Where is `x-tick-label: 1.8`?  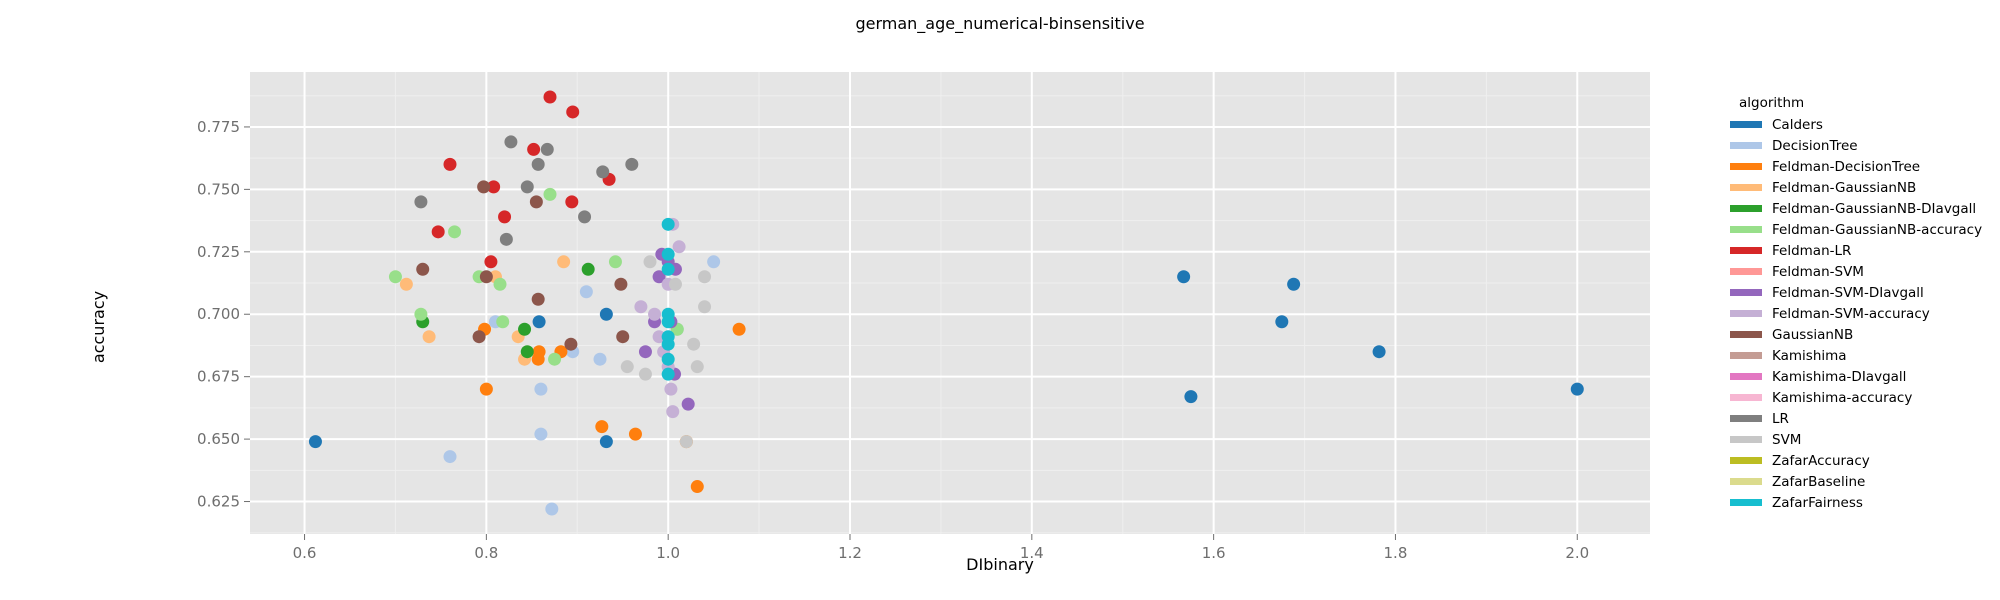
x-tick-label: 1.8 is located at coordinates (1396, 553).